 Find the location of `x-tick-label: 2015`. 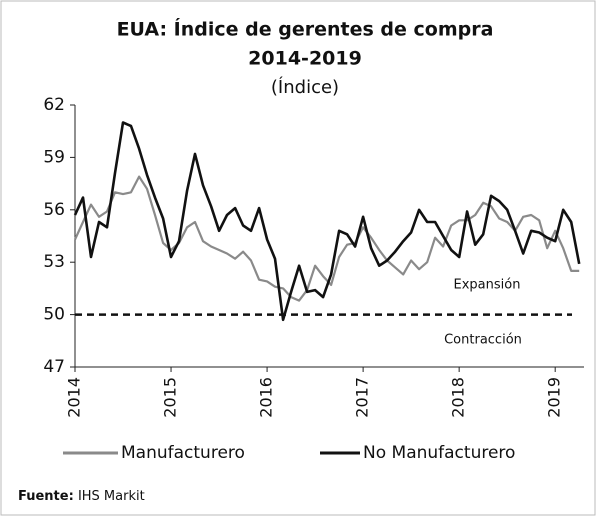

x-tick-label: 2015 is located at coordinates (170, 397).